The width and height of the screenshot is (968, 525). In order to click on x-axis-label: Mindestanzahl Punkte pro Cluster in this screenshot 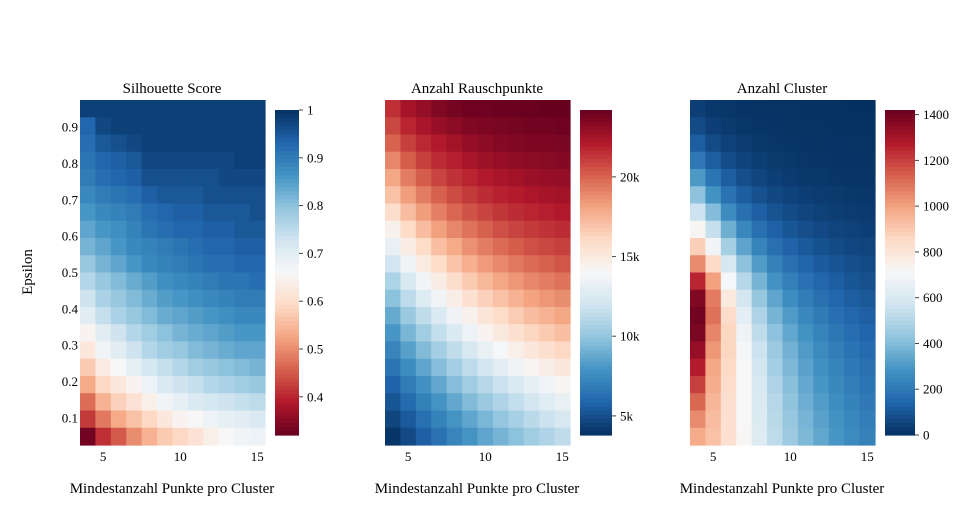, I will do `click(782, 489)`.